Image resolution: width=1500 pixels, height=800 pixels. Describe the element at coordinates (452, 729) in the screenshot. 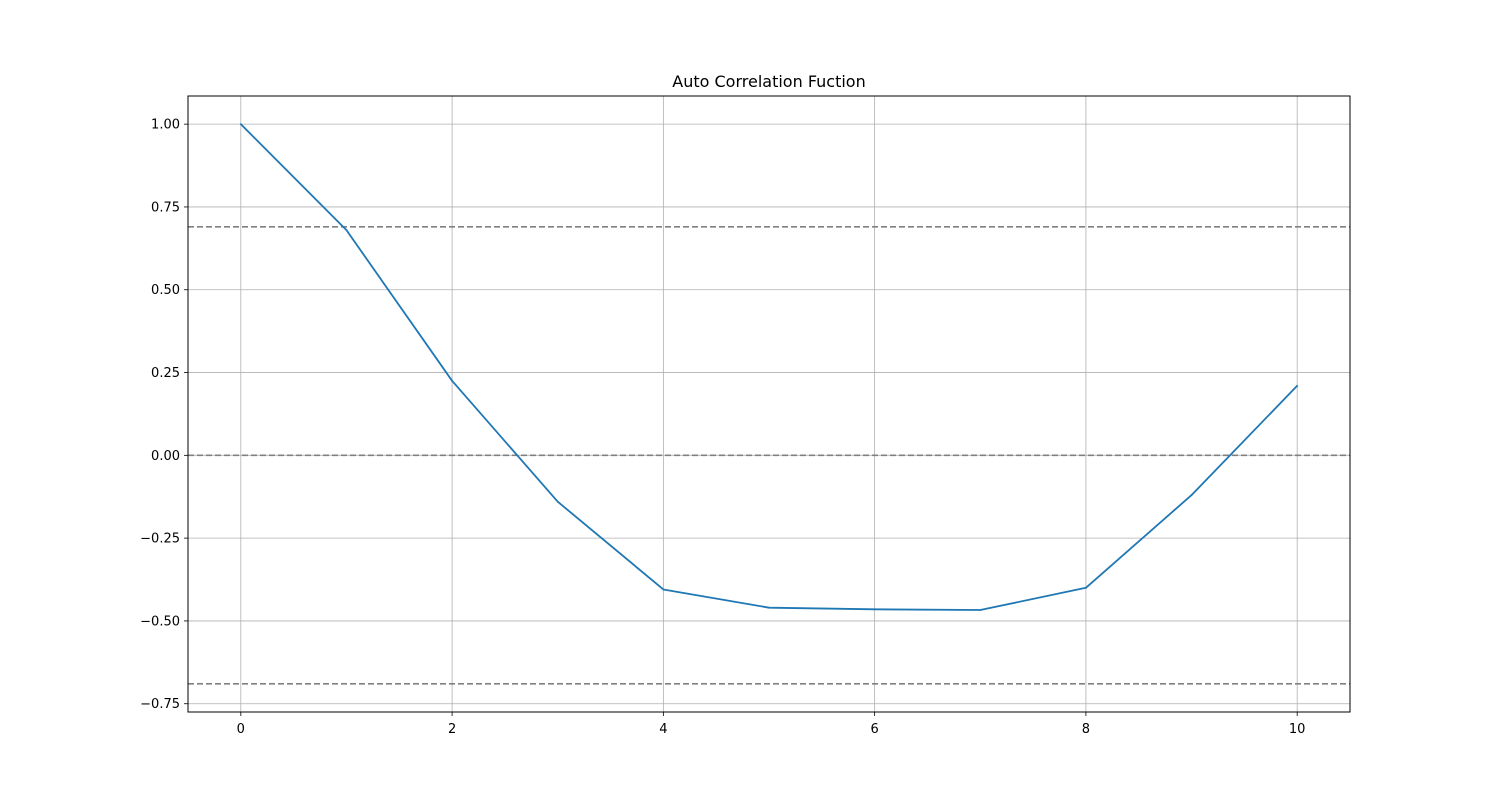

I see `x-tick-label: 2` at that location.